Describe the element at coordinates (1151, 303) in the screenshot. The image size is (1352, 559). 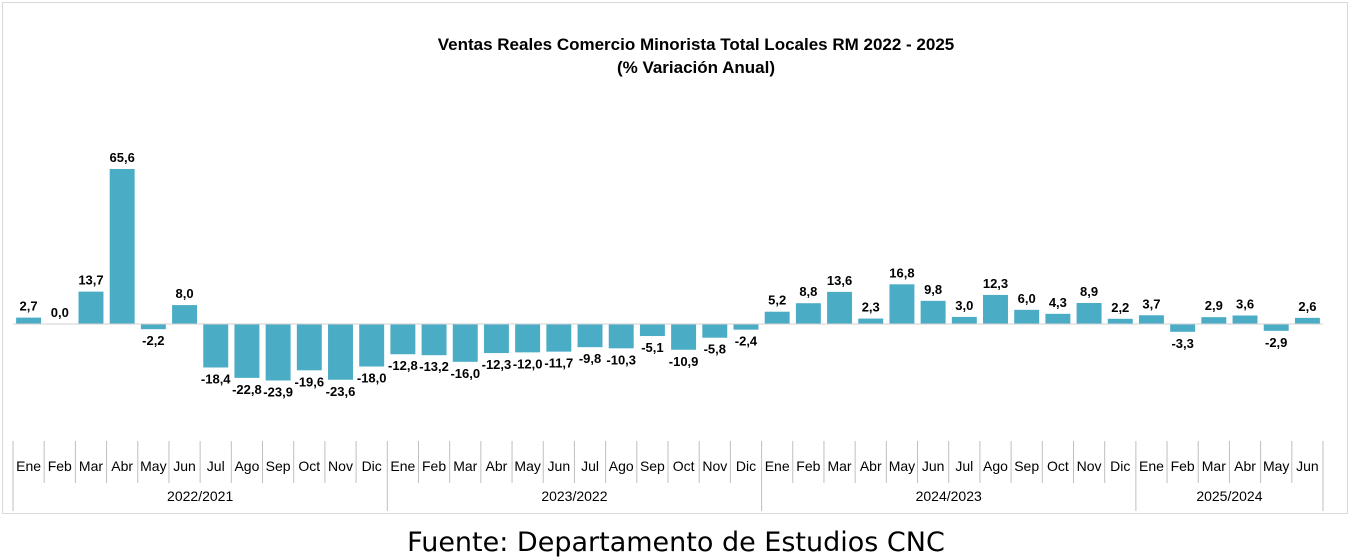
I see `data-label: 3,7` at that location.